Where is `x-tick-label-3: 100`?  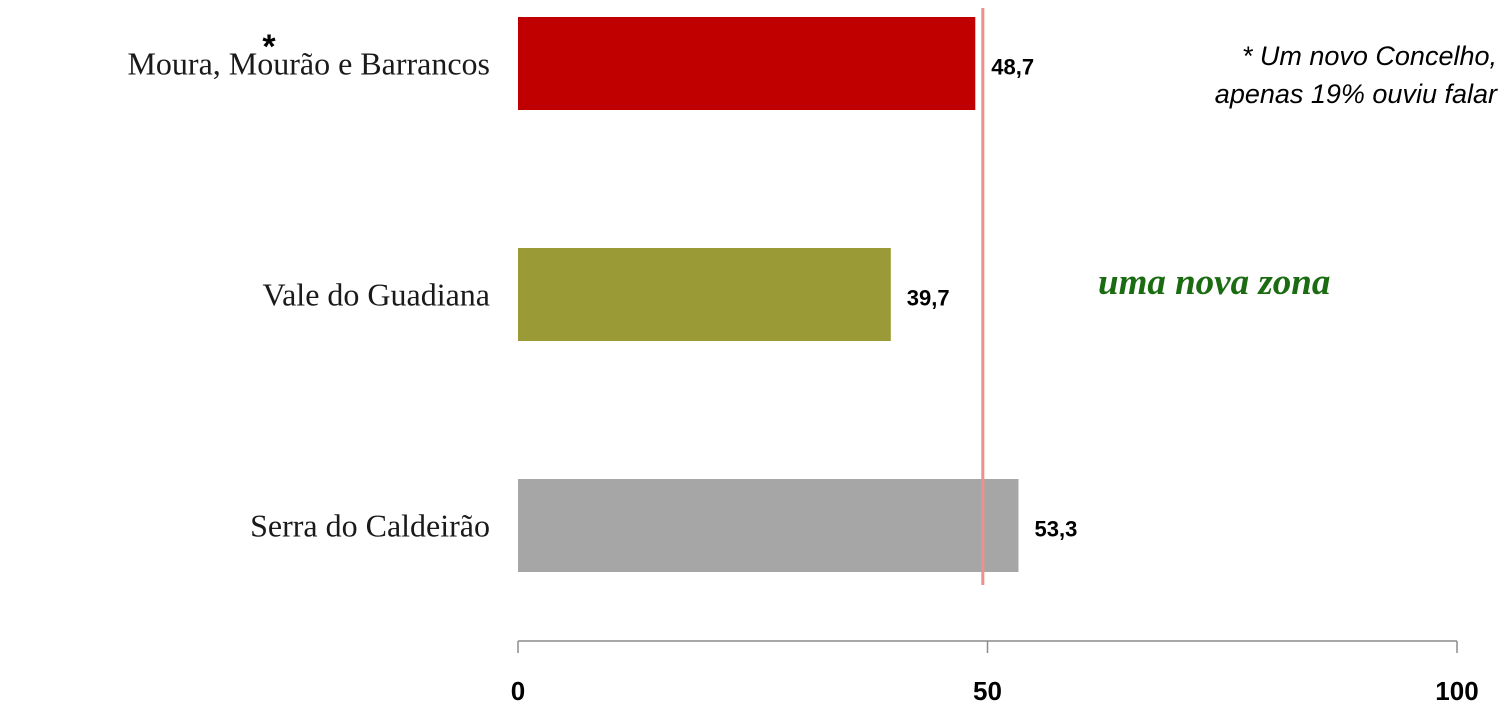 x-tick-label-3: 100 is located at coordinates (1456, 690).